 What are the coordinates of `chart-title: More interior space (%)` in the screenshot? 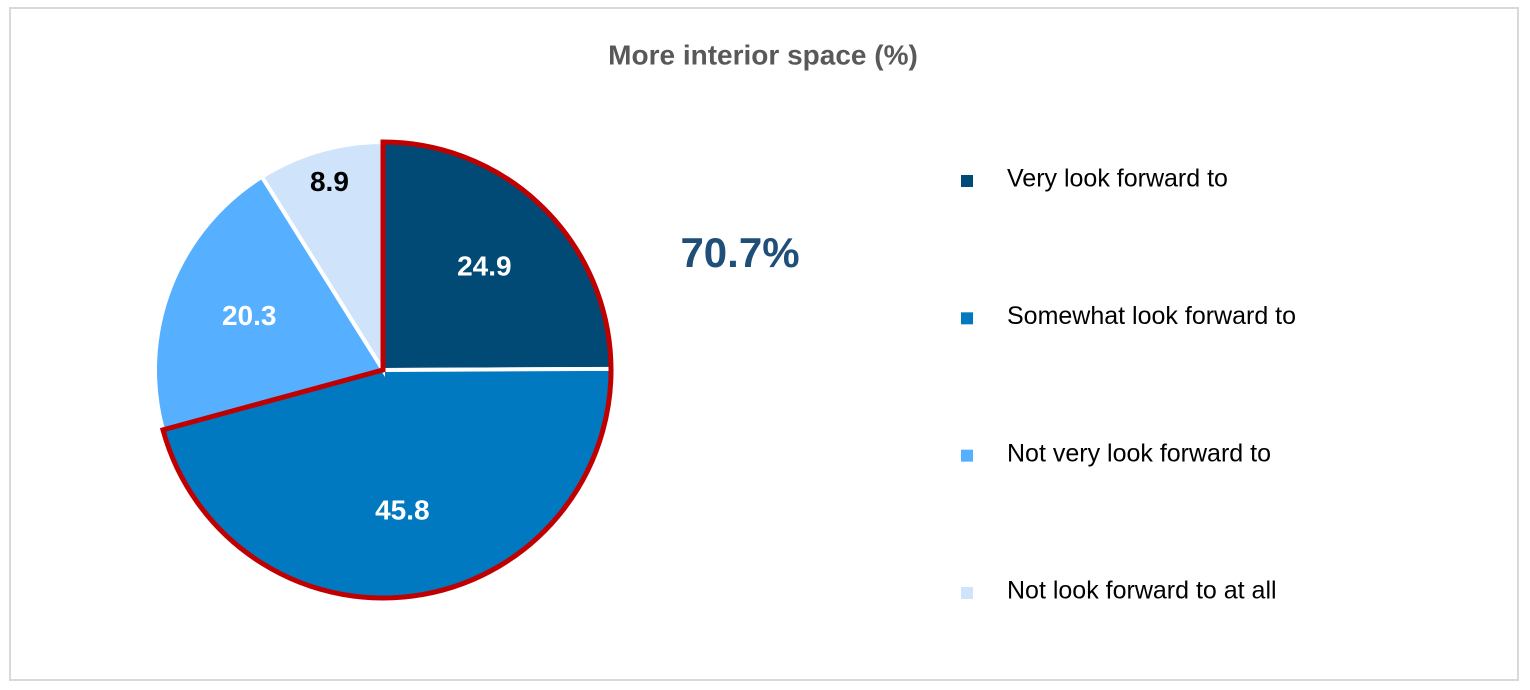 It's located at (763, 54).